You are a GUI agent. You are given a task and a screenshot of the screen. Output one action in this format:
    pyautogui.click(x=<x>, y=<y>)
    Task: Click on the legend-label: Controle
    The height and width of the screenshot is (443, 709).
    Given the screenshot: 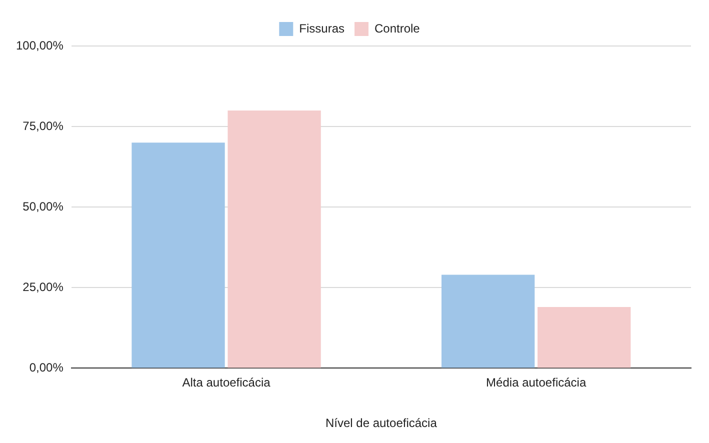 What is the action you would take?
    pyautogui.click(x=397, y=28)
    